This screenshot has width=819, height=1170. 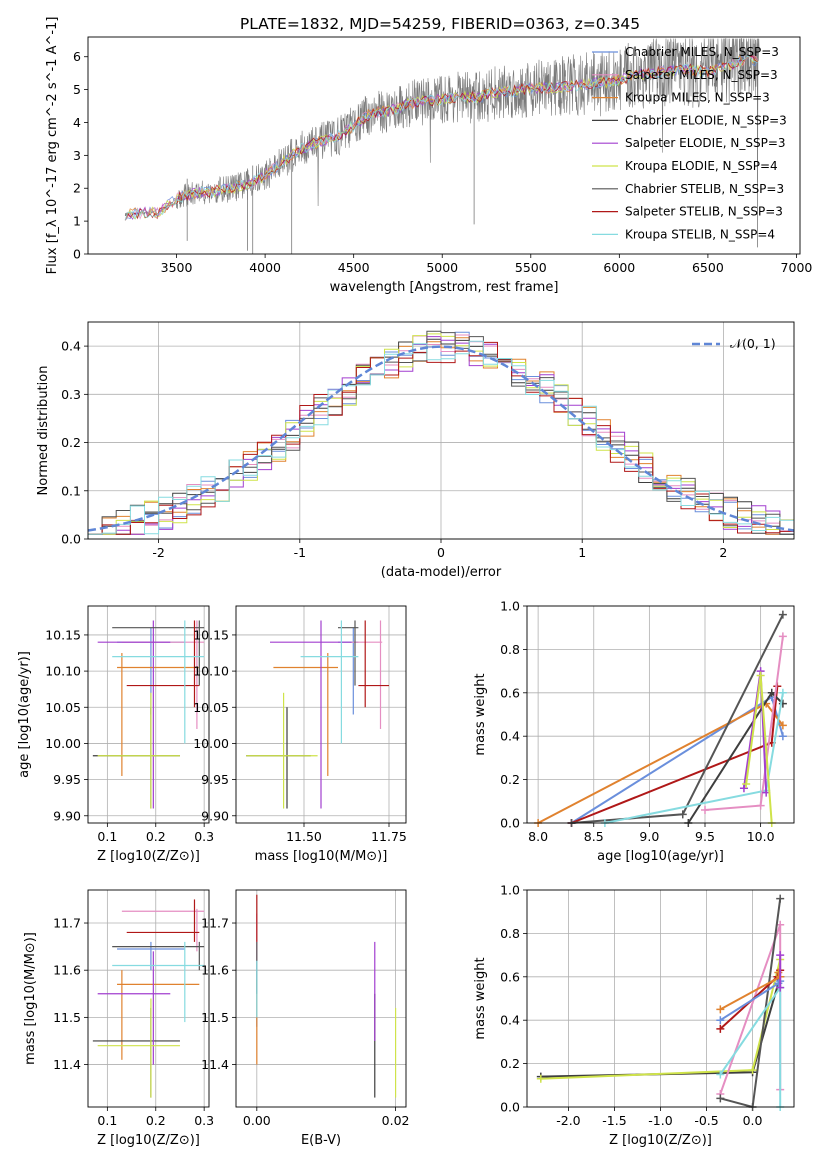 I want to click on y-tick-label: 6, so click(x=77, y=56).